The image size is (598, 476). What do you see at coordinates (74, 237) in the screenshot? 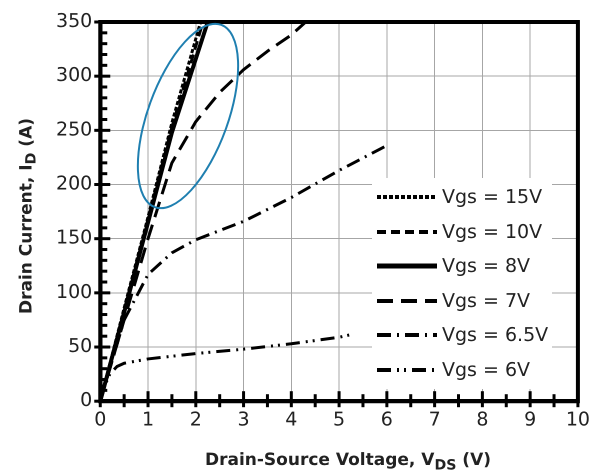
I see `y-tick-label: 150` at bounding box center [74, 237].